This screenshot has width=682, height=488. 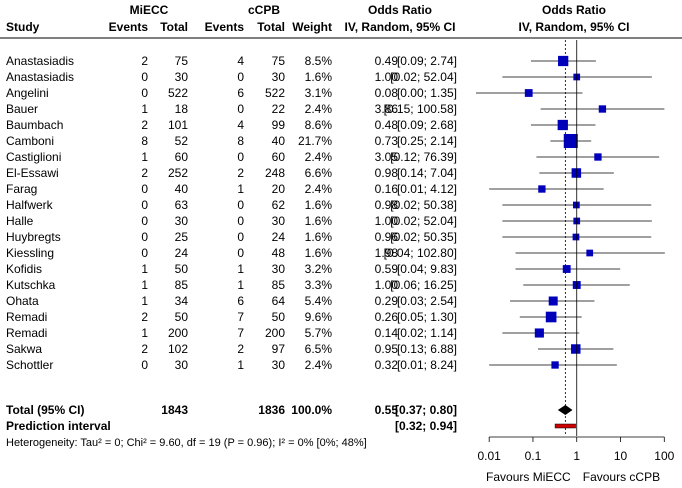 What do you see at coordinates (231, 189) in the screenshot?
I see `study-row: Farag 0 40 1 20 2.4% 0.16[0.01; 4.12]` at bounding box center [231, 189].